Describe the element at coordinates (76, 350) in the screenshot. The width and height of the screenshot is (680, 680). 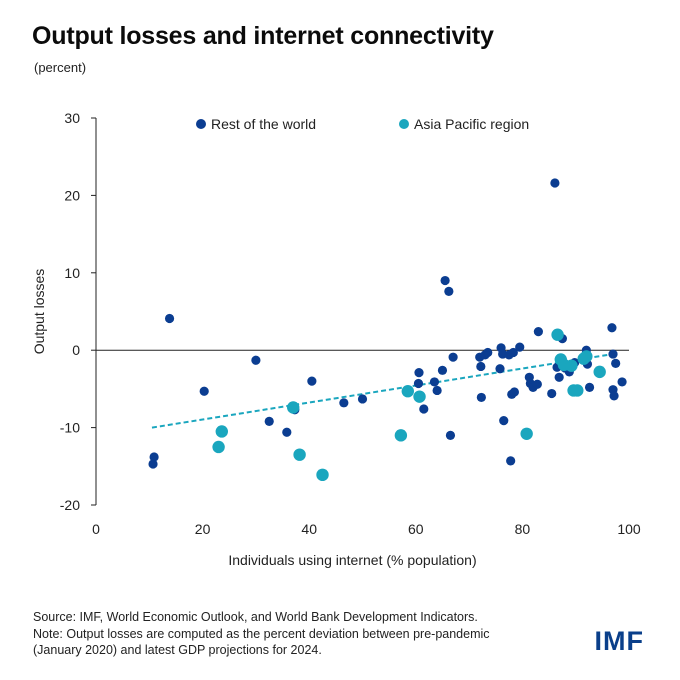
I see `y-tick-label: 0` at that location.